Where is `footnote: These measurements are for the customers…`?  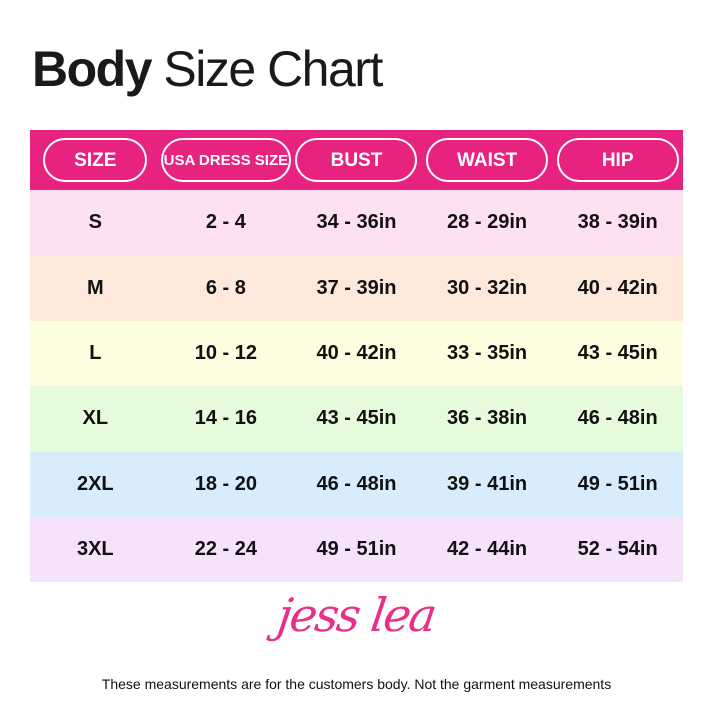 footnote: These measurements are for the customers… is located at coordinates (356, 684).